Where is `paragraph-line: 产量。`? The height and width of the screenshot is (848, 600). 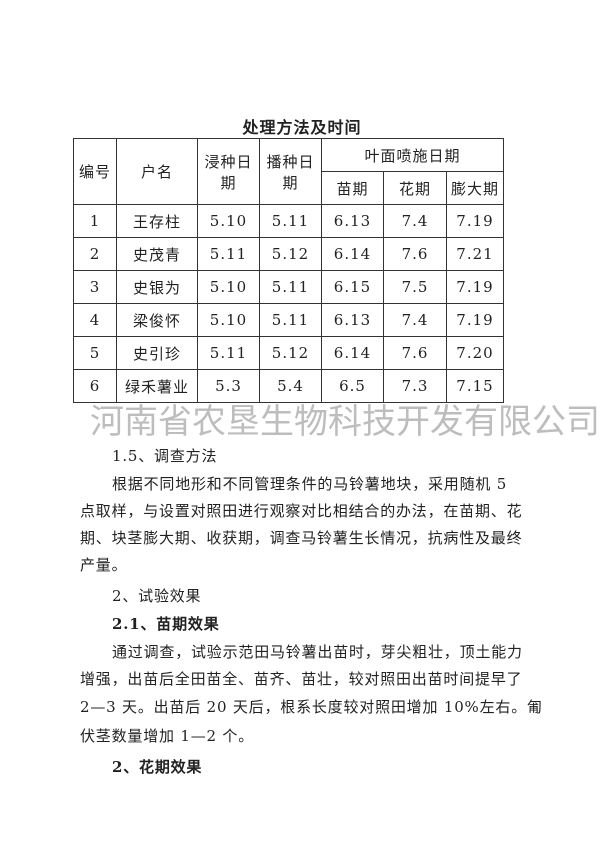 paragraph-line: 产量。 is located at coordinates (104, 565).